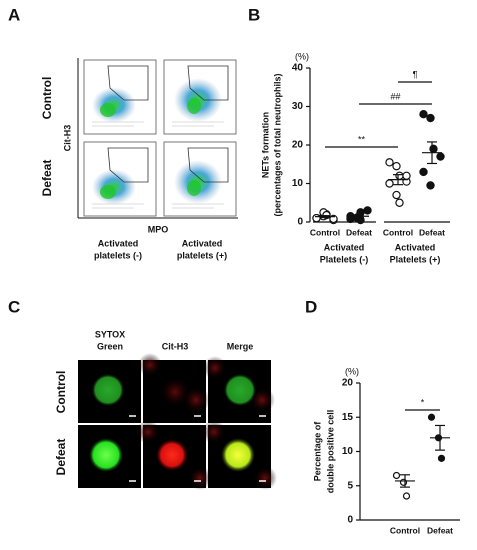 This screenshot has width=477, height=550. What do you see at coordinates (240, 346) in the screenshot?
I see `column-label: Merge` at bounding box center [240, 346].